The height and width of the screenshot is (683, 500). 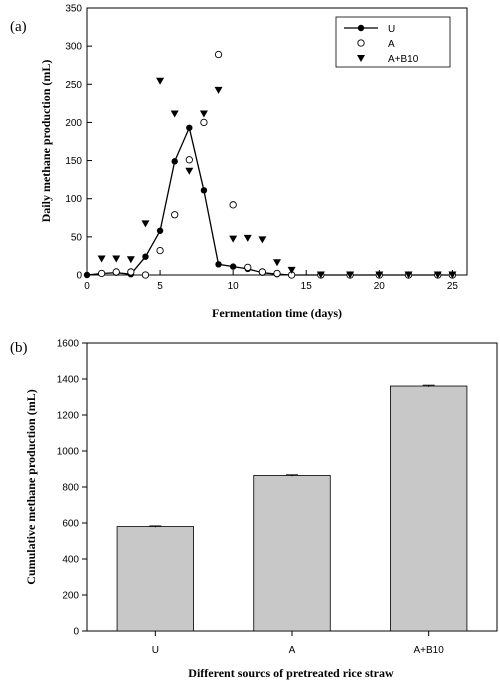 I want to click on y-tick-label: 800, so click(x=70, y=488).